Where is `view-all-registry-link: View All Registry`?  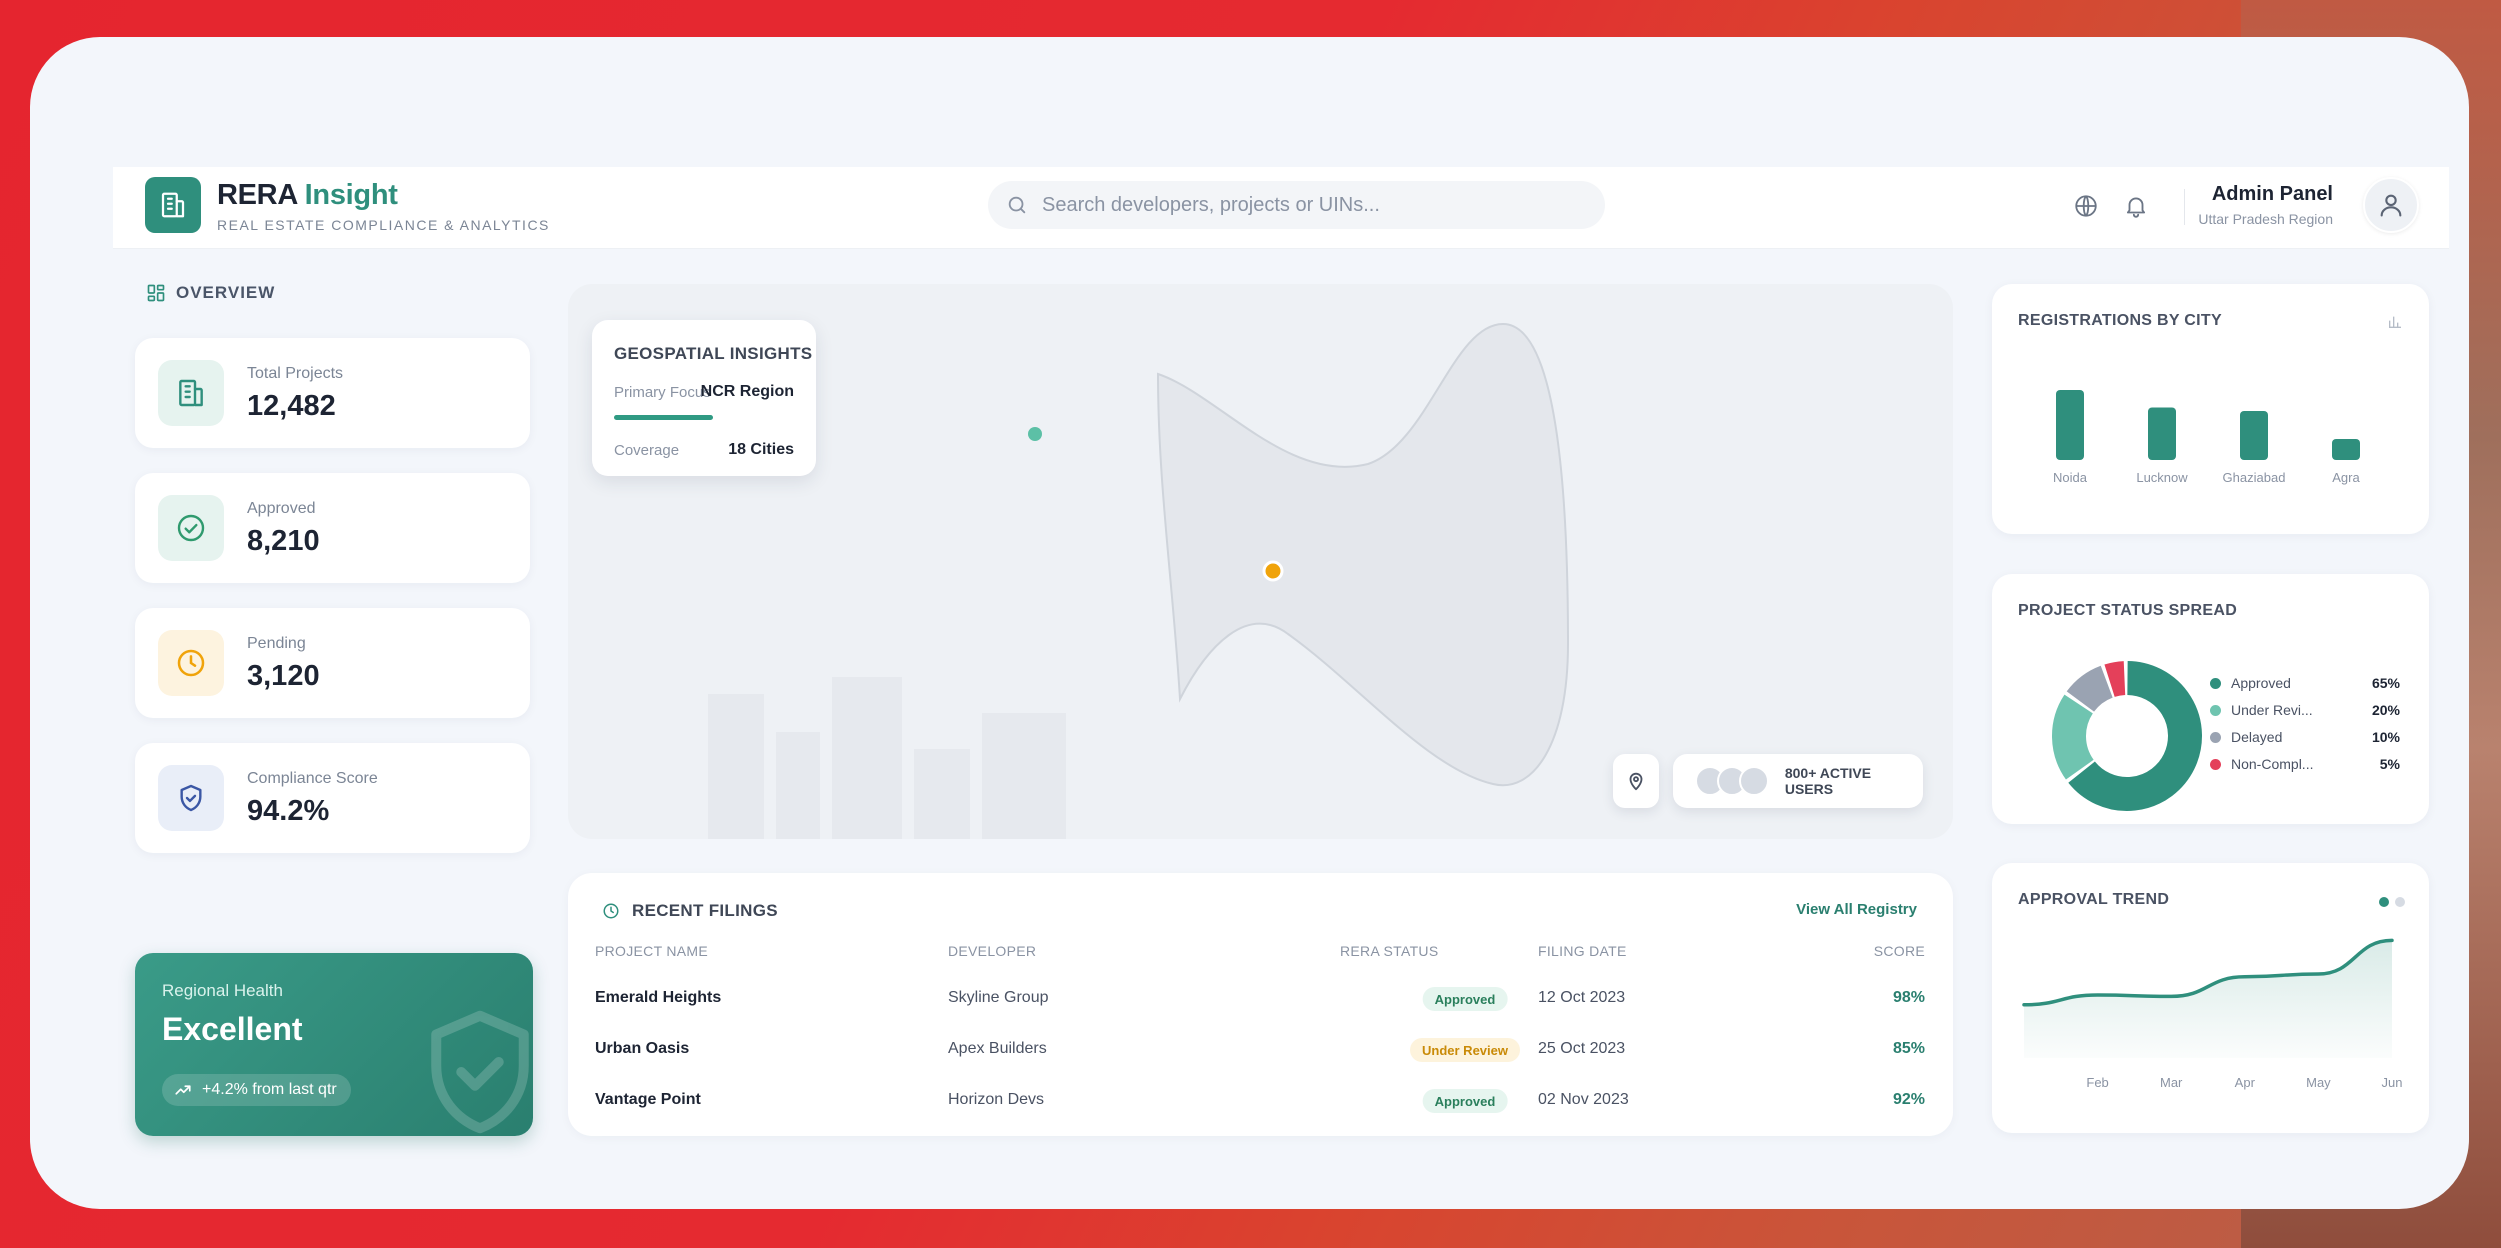
view-all-registry-link: View All Registry is located at coordinates (1856, 909).